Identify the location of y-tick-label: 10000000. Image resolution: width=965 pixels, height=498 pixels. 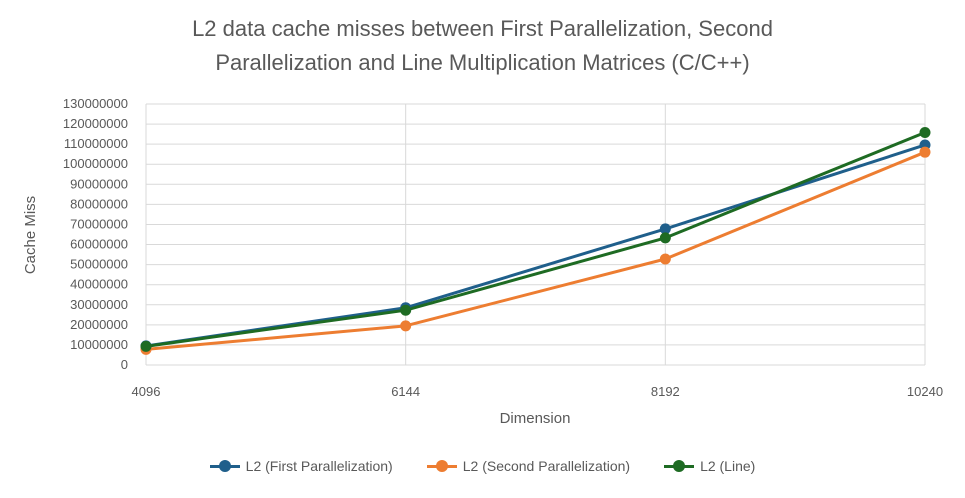
(99, 344).